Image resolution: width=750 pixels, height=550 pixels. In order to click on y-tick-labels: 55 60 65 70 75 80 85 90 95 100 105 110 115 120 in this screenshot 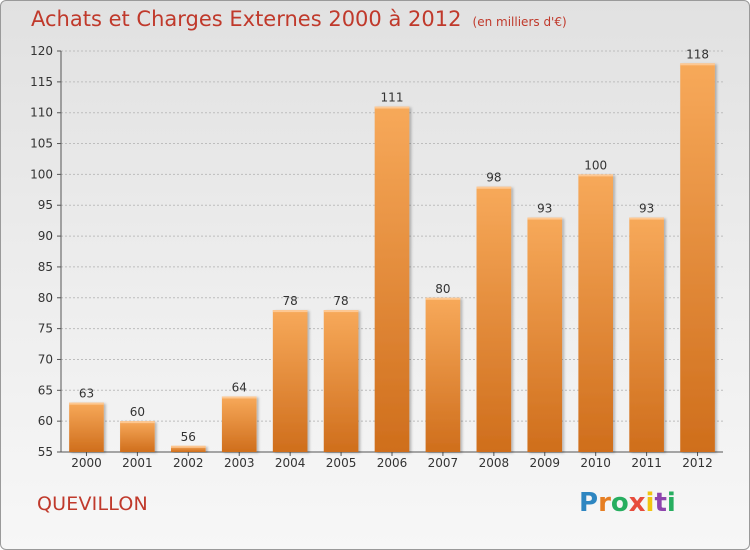, I will do `click(41, 251)`.